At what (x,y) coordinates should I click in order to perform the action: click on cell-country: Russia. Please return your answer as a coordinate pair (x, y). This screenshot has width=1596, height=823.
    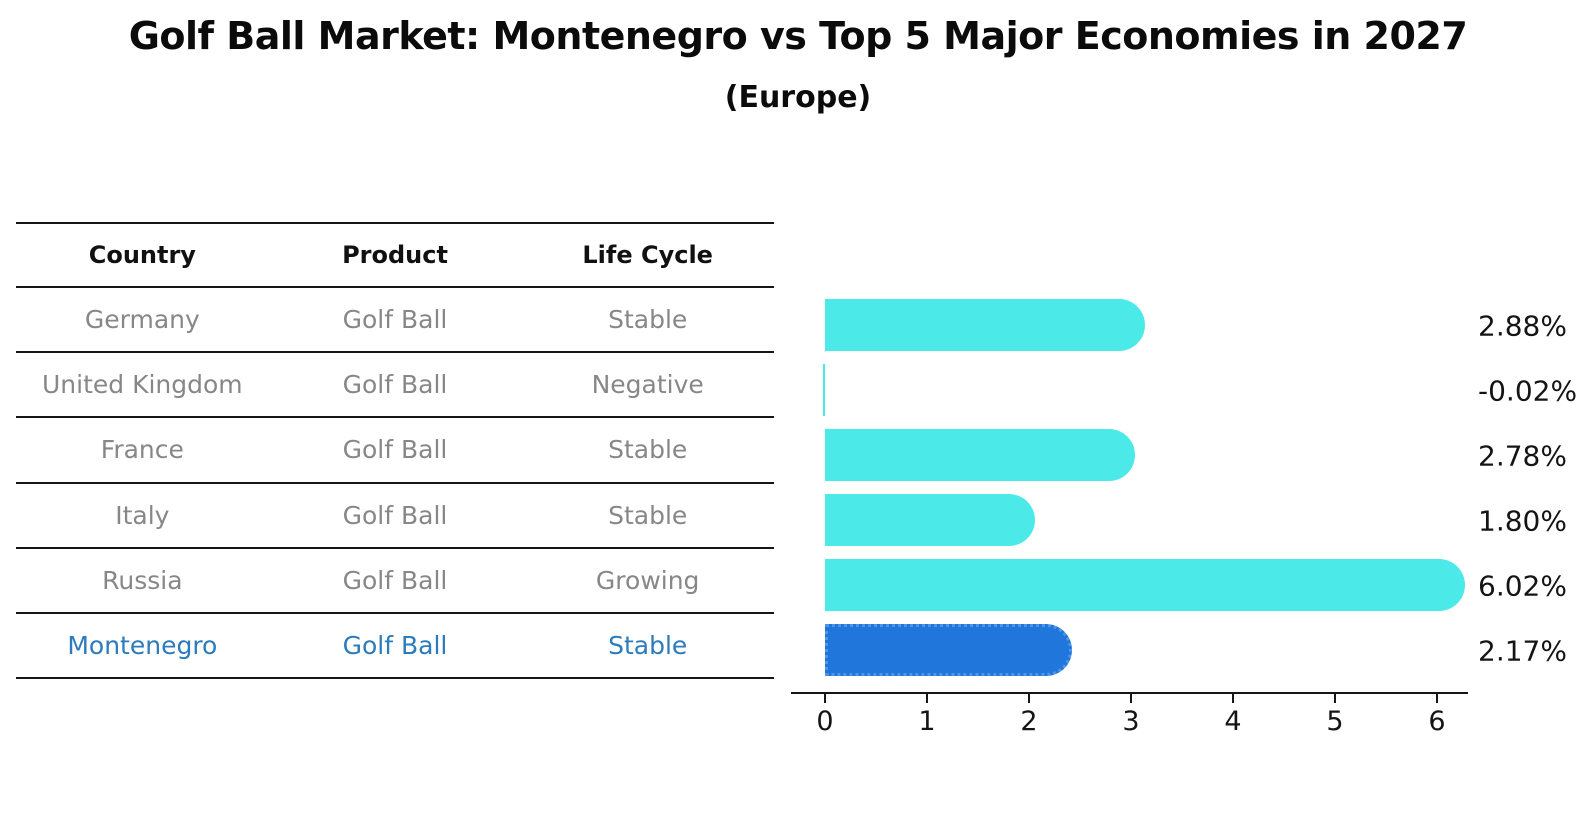
    Looking at the image, I should click on (142, 580).